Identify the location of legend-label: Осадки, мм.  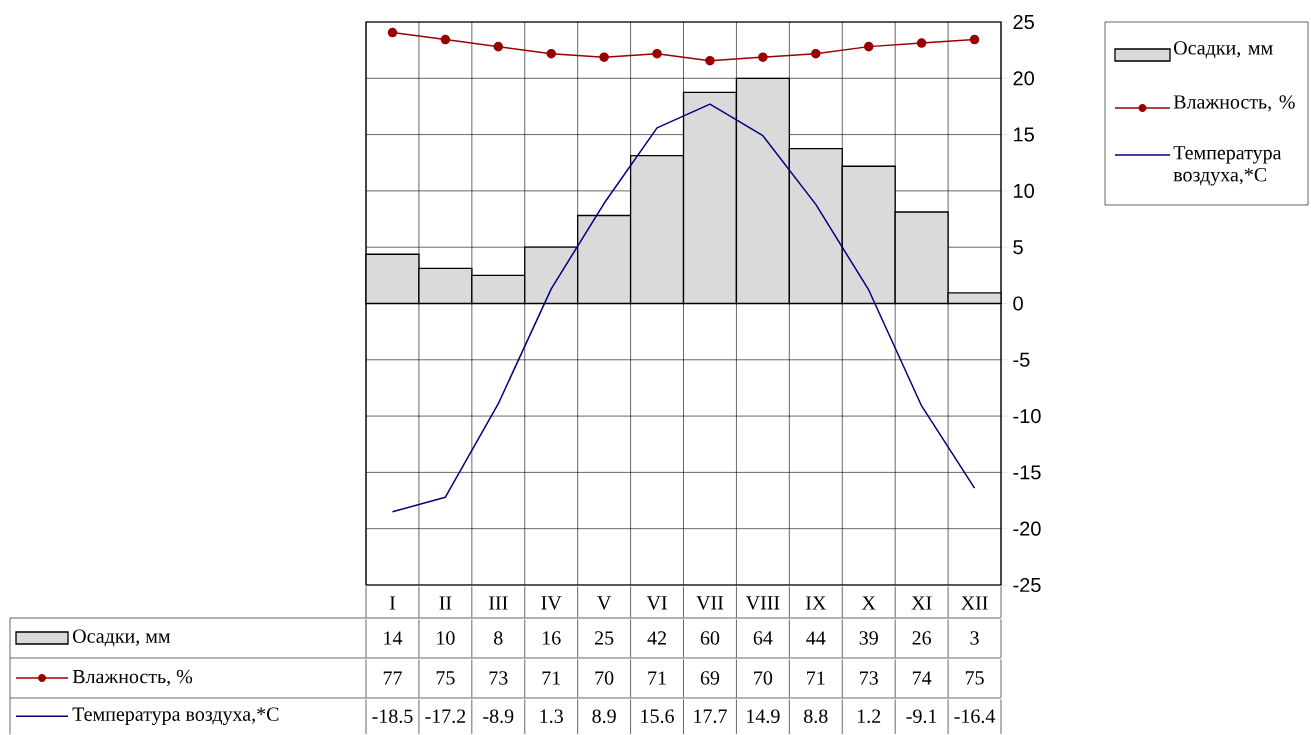
(1223, 50).